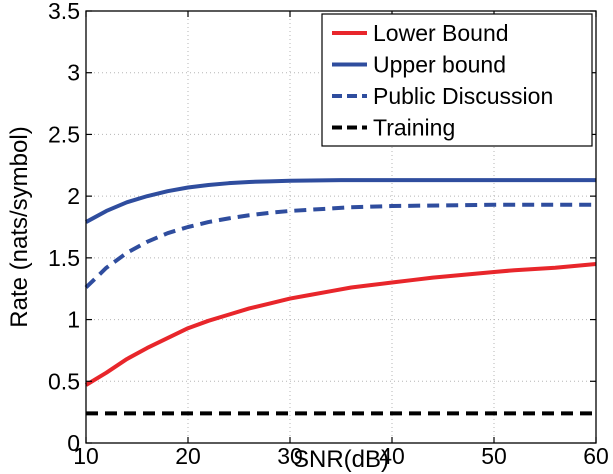 Image resolution: width=613 pixels, height=474 pixels. I want to click on x-tick-label: 50, so click(494, 456).